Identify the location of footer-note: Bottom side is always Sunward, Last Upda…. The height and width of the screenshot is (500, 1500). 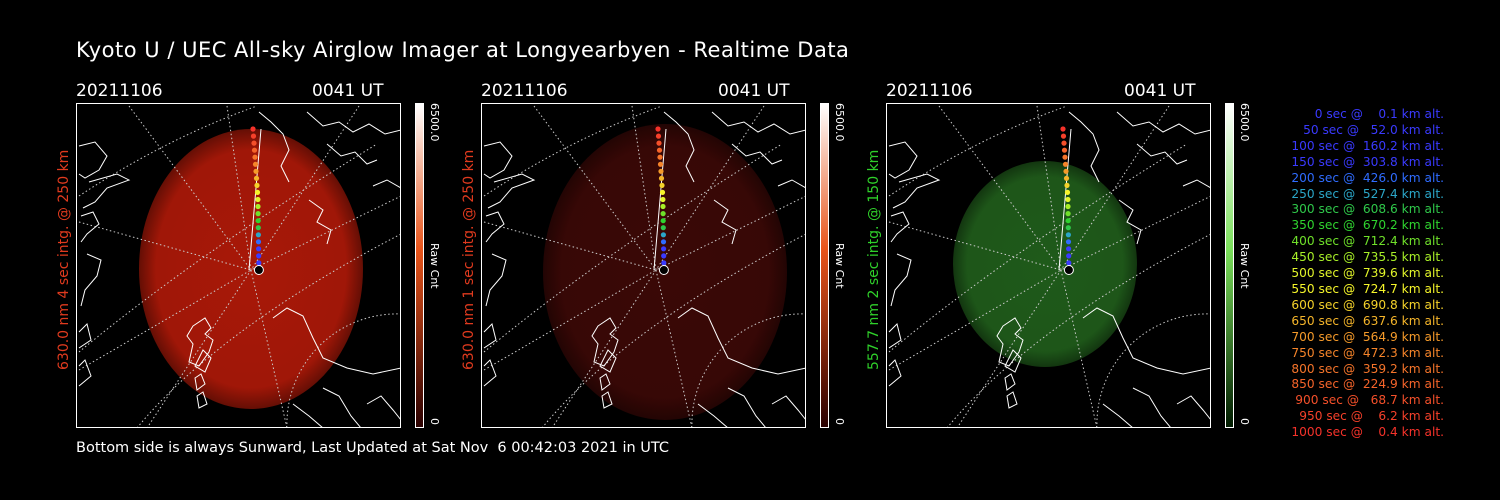
(373, 448).